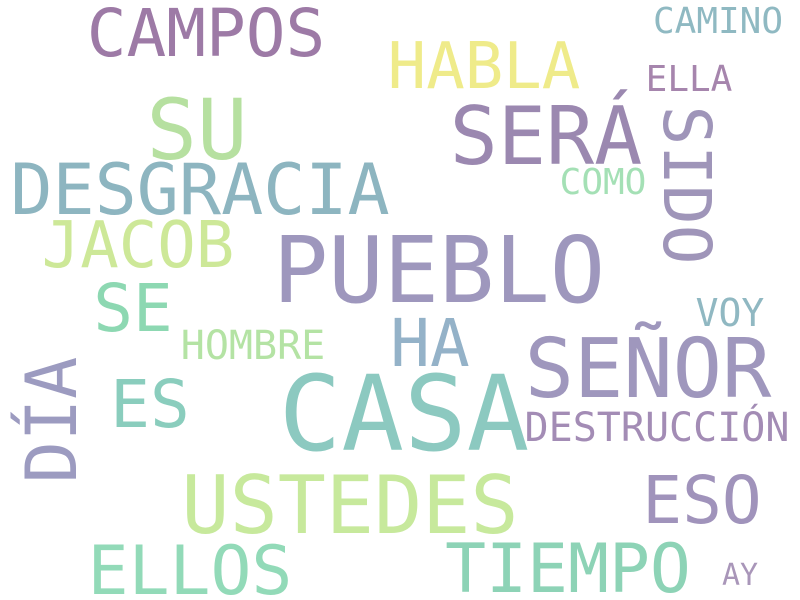  What do you see at coordinates (740, 575) in the screenshot?
I see `word-ay: AY` at bounding box center [740, 575].